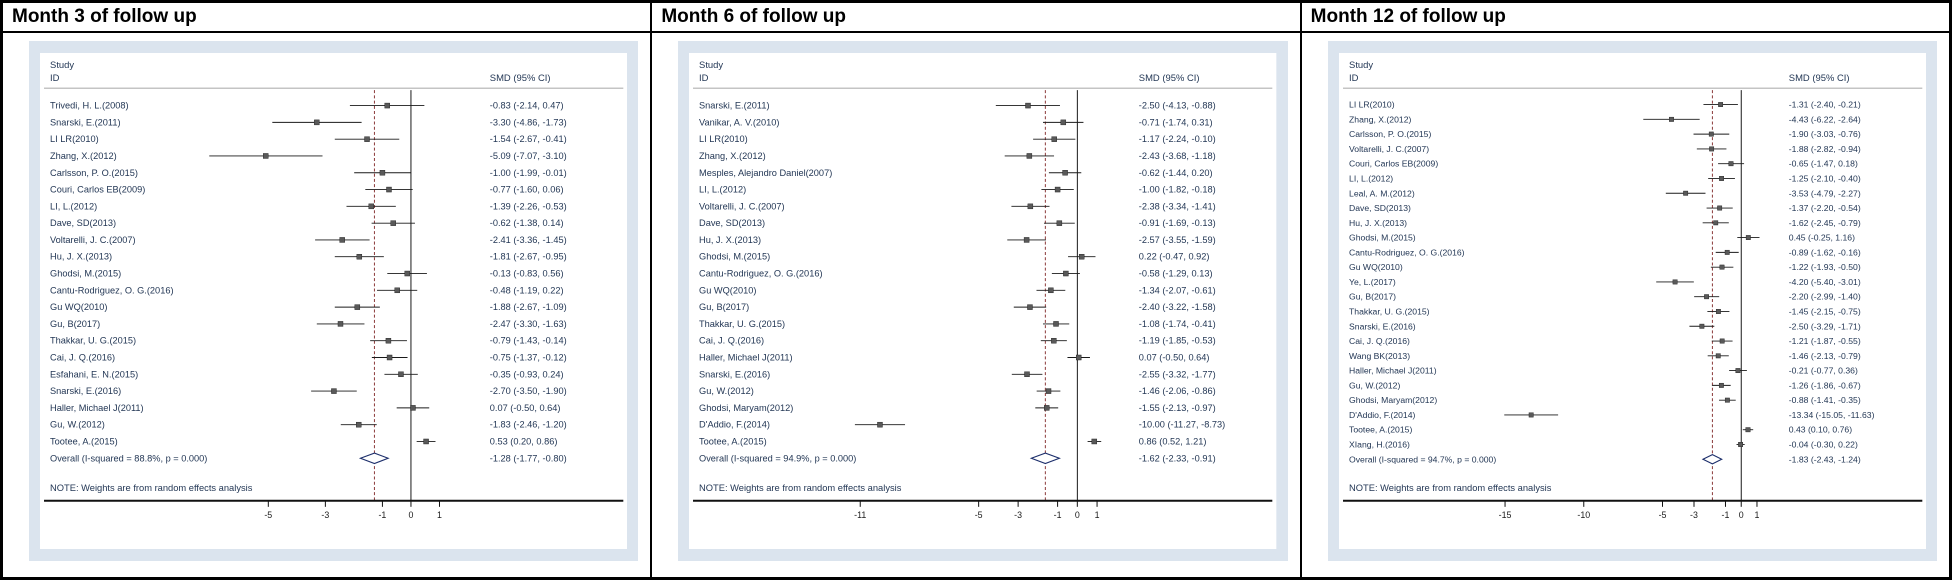 This screenshot has height=580, width=1952. I want to click on smd-ci-label: -1.46 (-2.13, -0.79), so click(1824, 356).